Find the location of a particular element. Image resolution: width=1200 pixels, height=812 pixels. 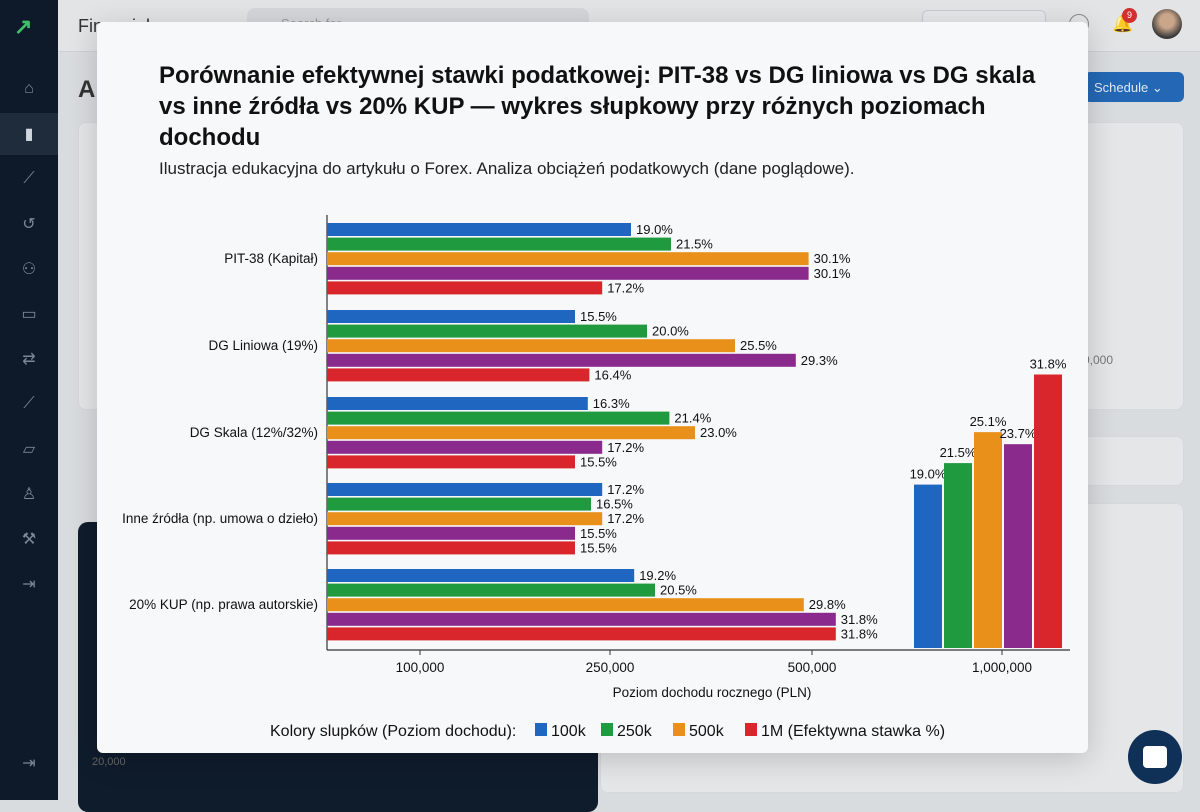

data-label: 23.0% is located at coordinates (718, 432).